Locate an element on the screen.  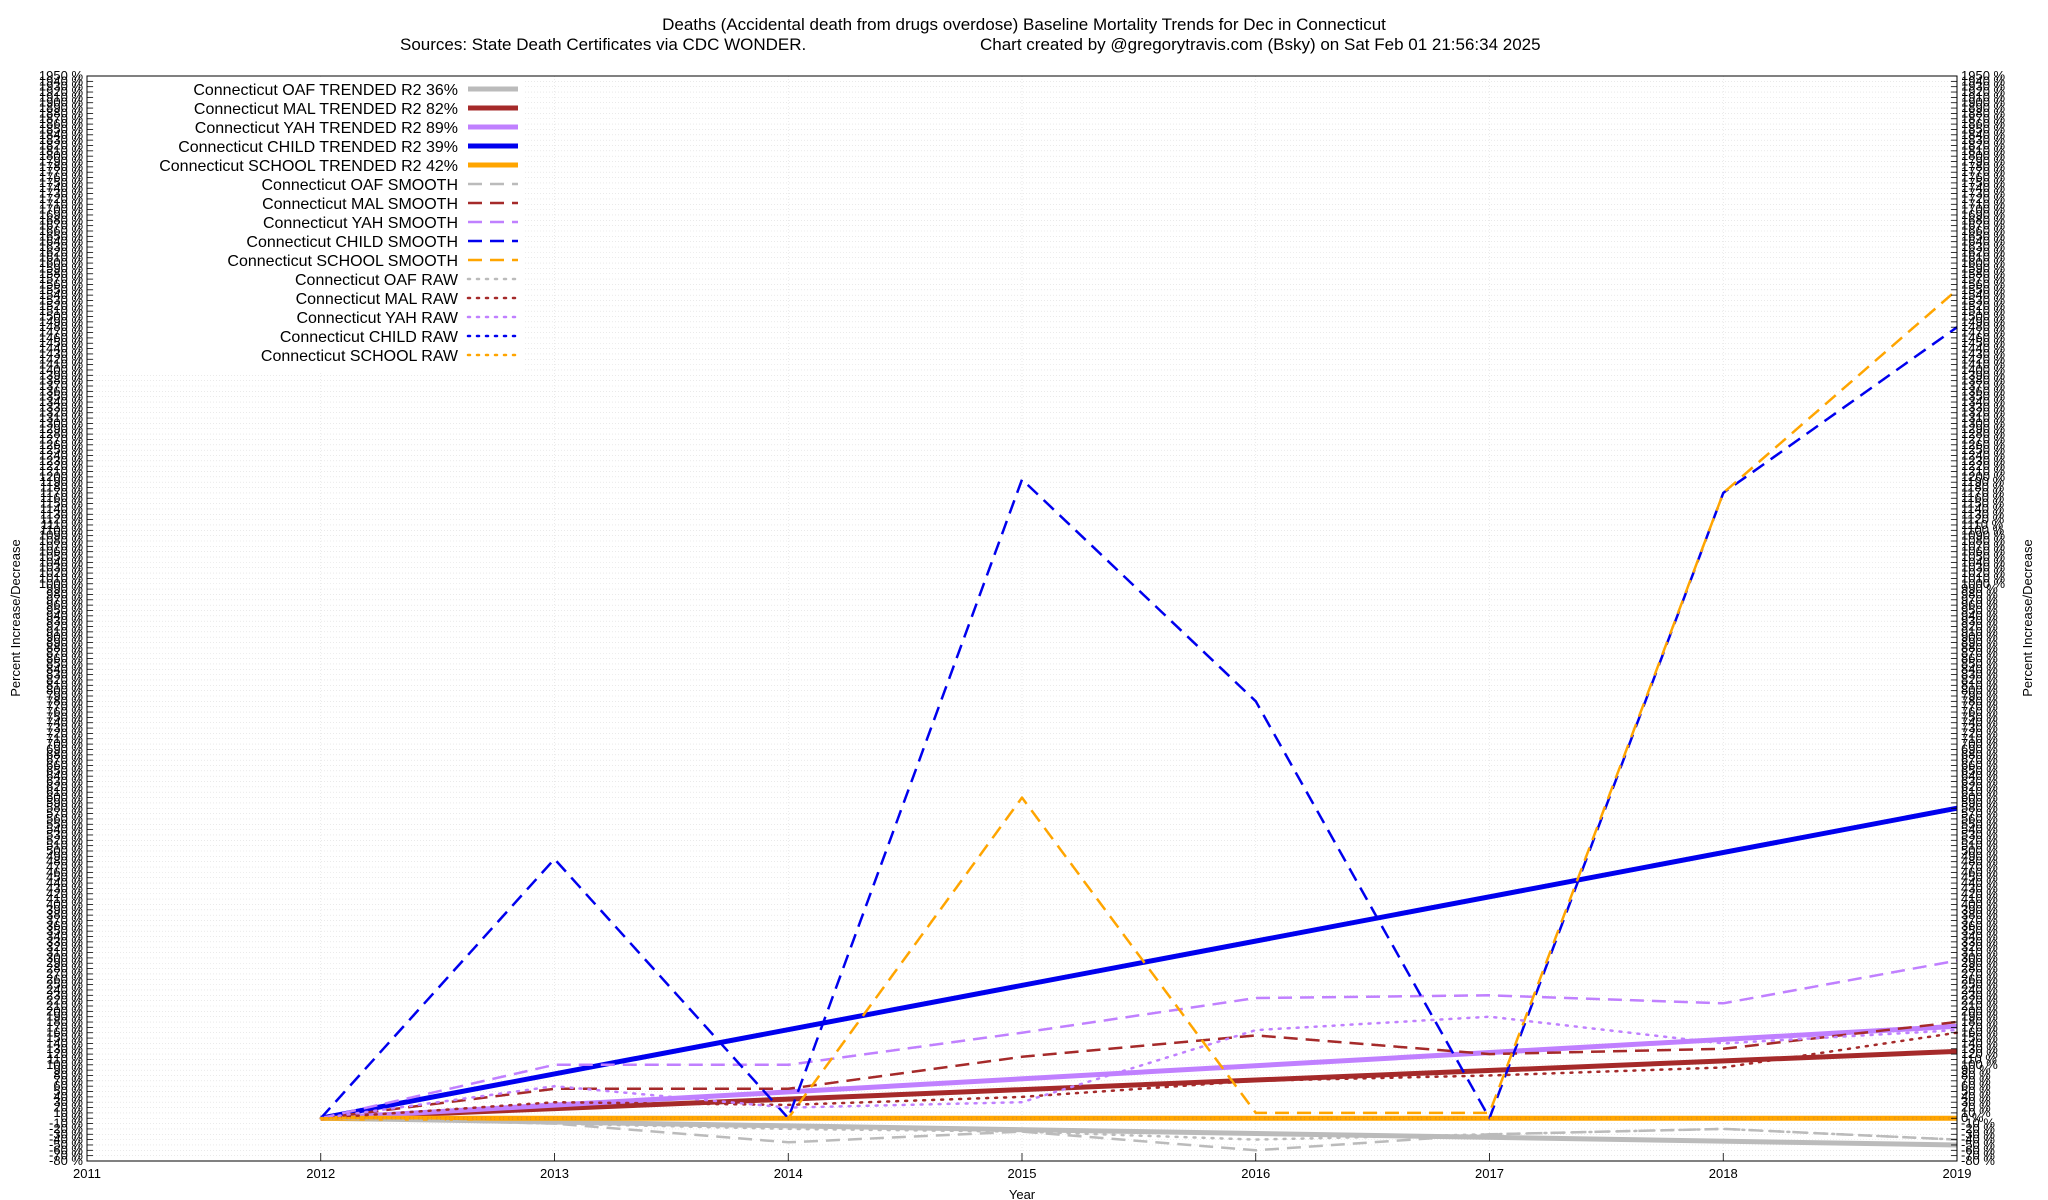
y-tick-label-right: 590 % is located at coordinates (1979, 802).